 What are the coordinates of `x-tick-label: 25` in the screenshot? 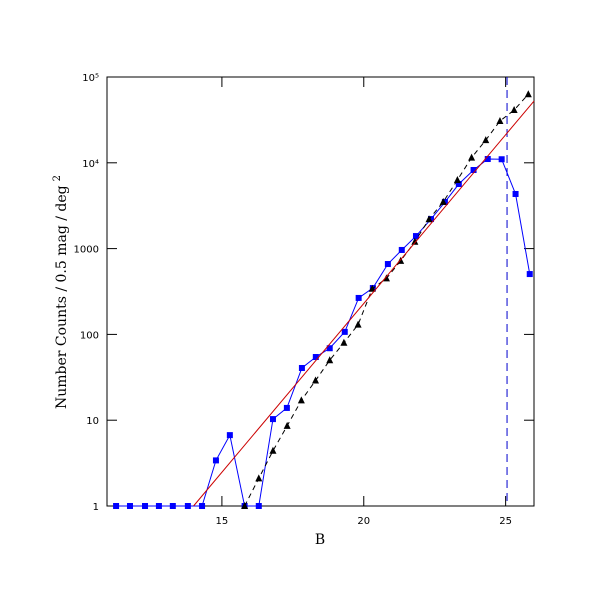 It's located at (505, 521).